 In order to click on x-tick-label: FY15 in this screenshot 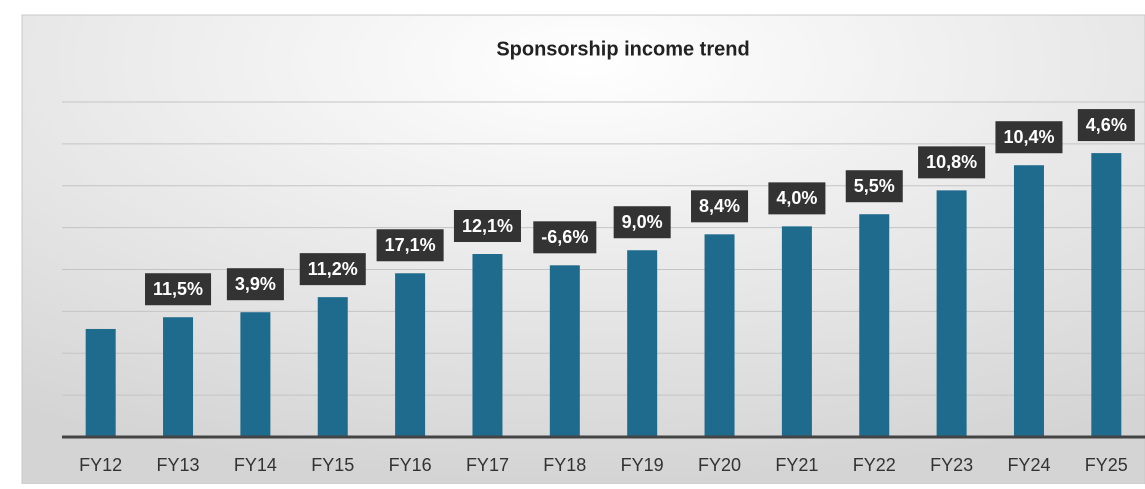, I will do `click(332, 465)`.